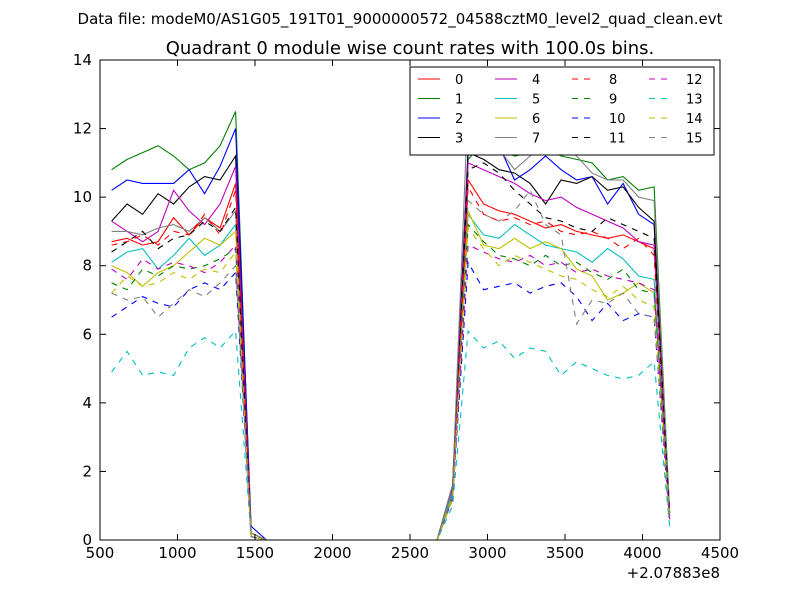  Describe the element at coordinates (694, 80) in the screenshot. I see `legend-label-12: 12` at that location.